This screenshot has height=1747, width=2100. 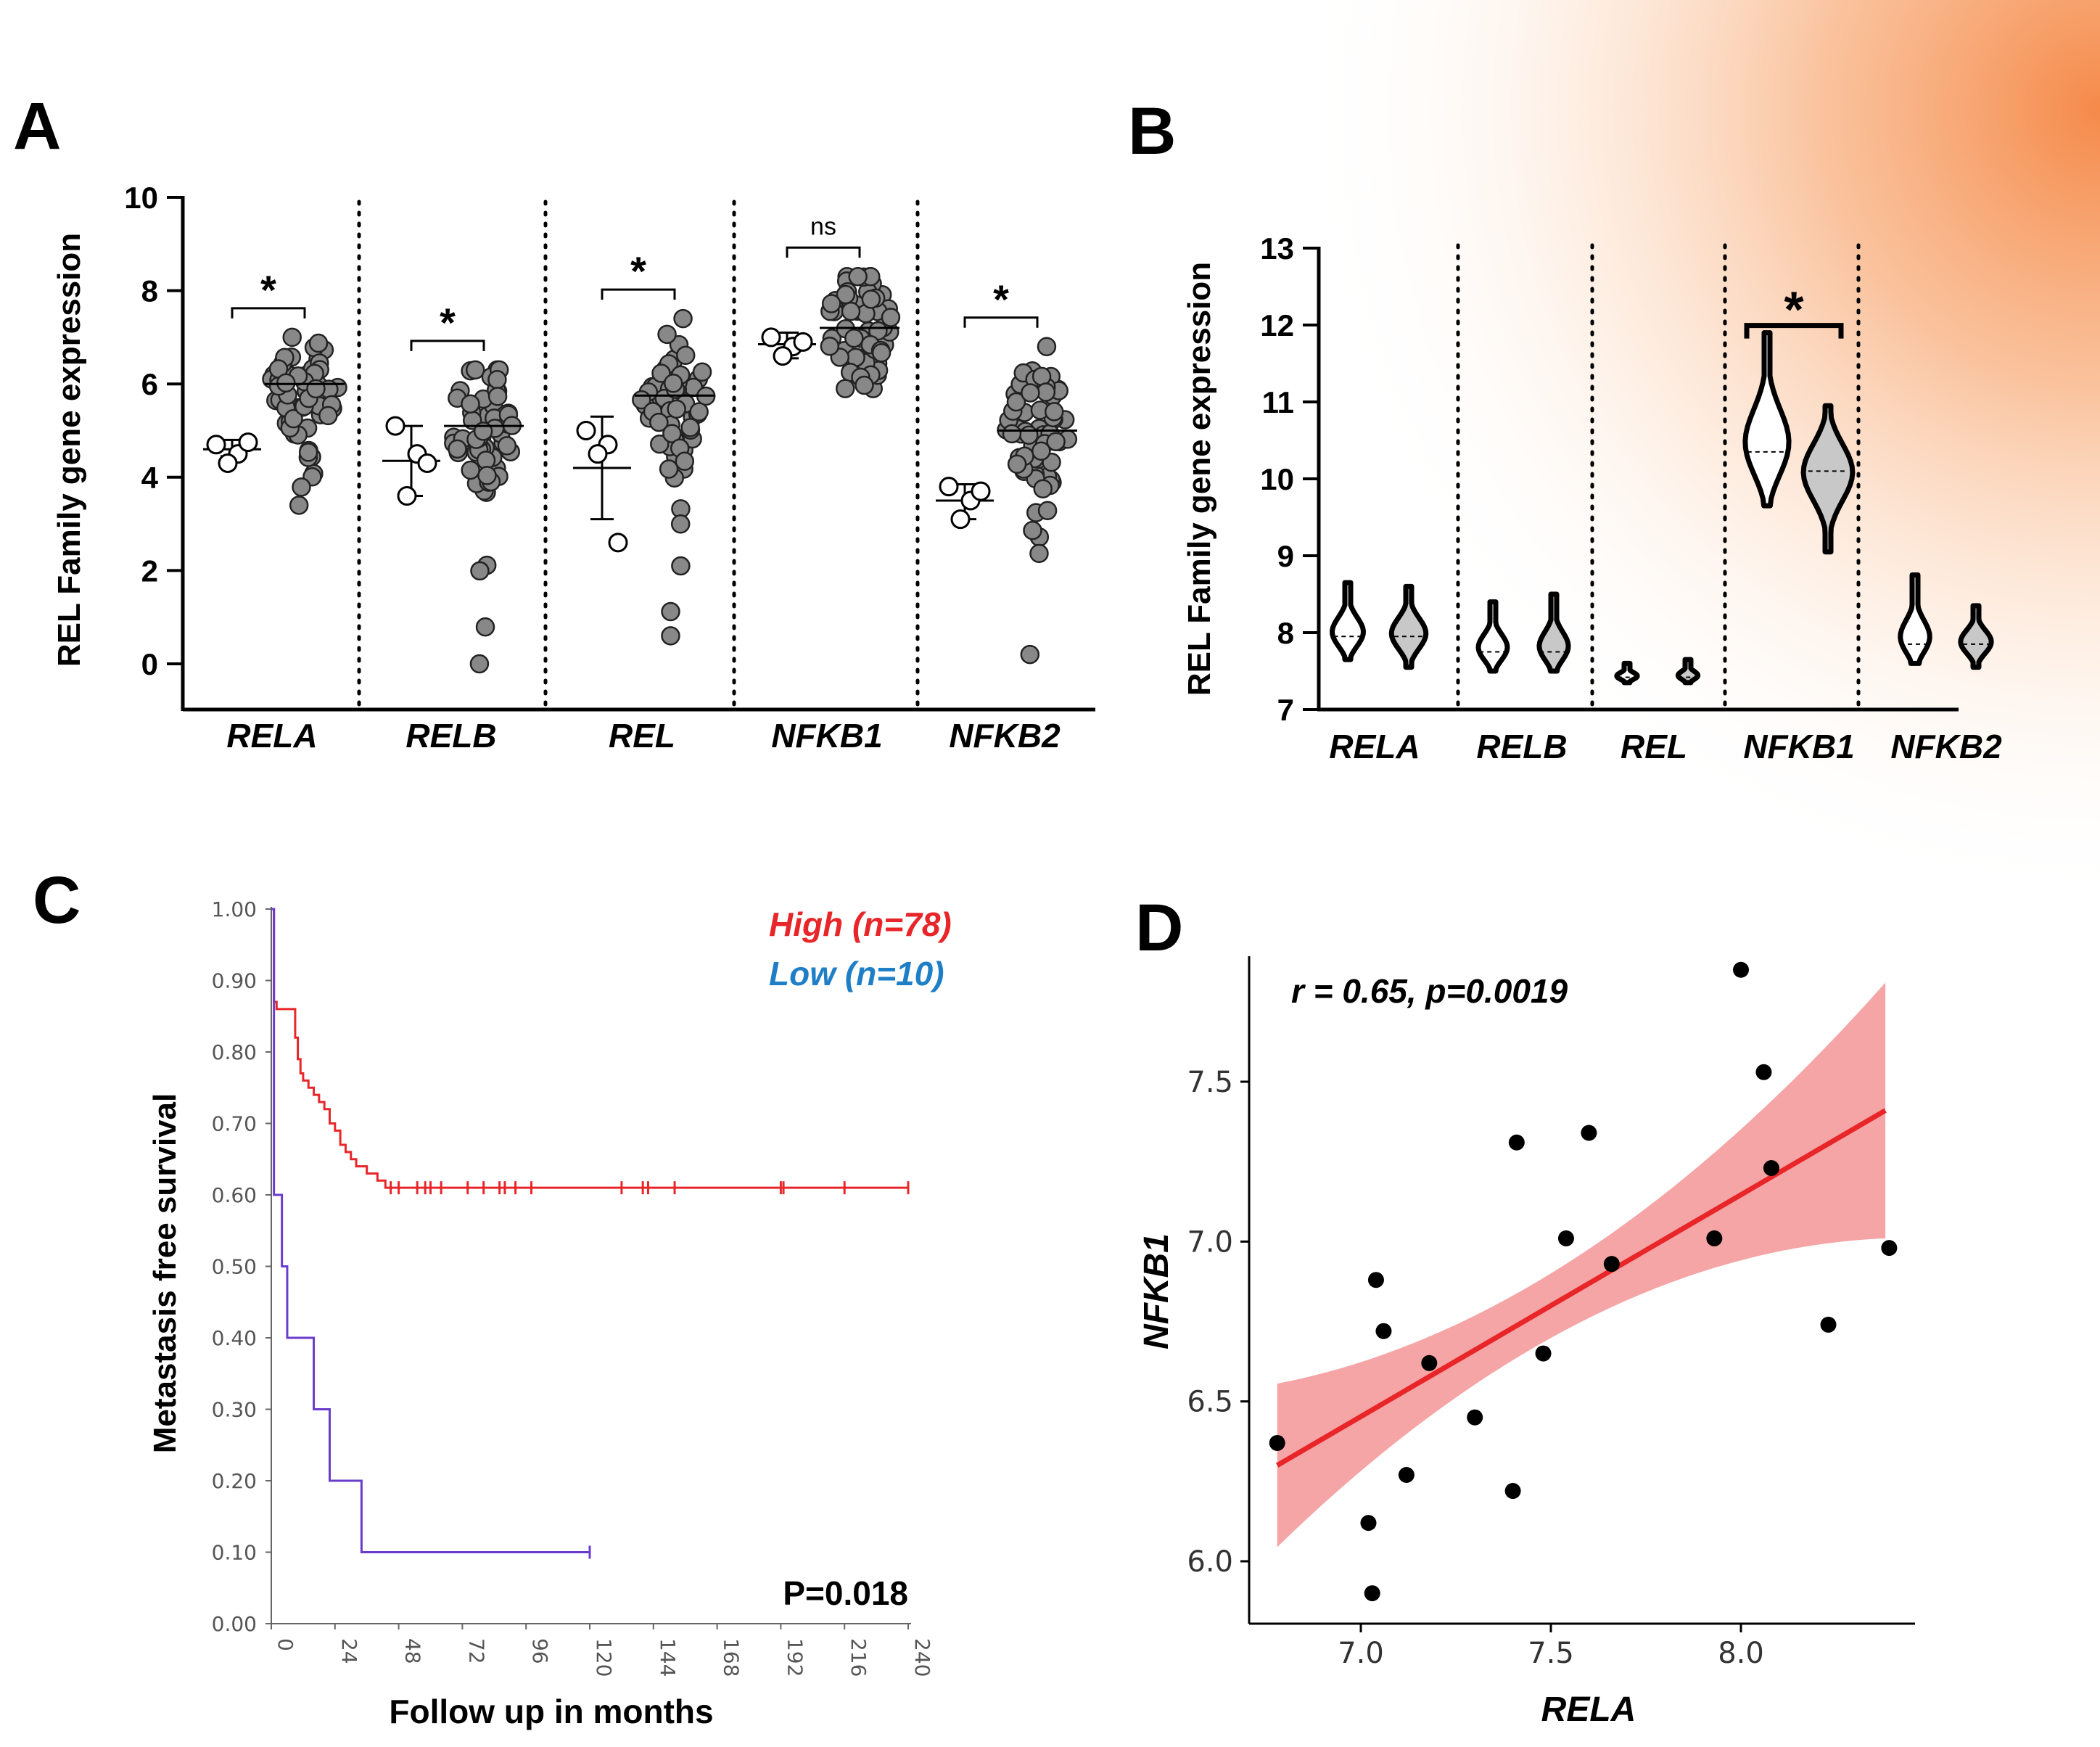 I want to click on c-y-tick-label: 0.30, so click(x=234, y=1410).